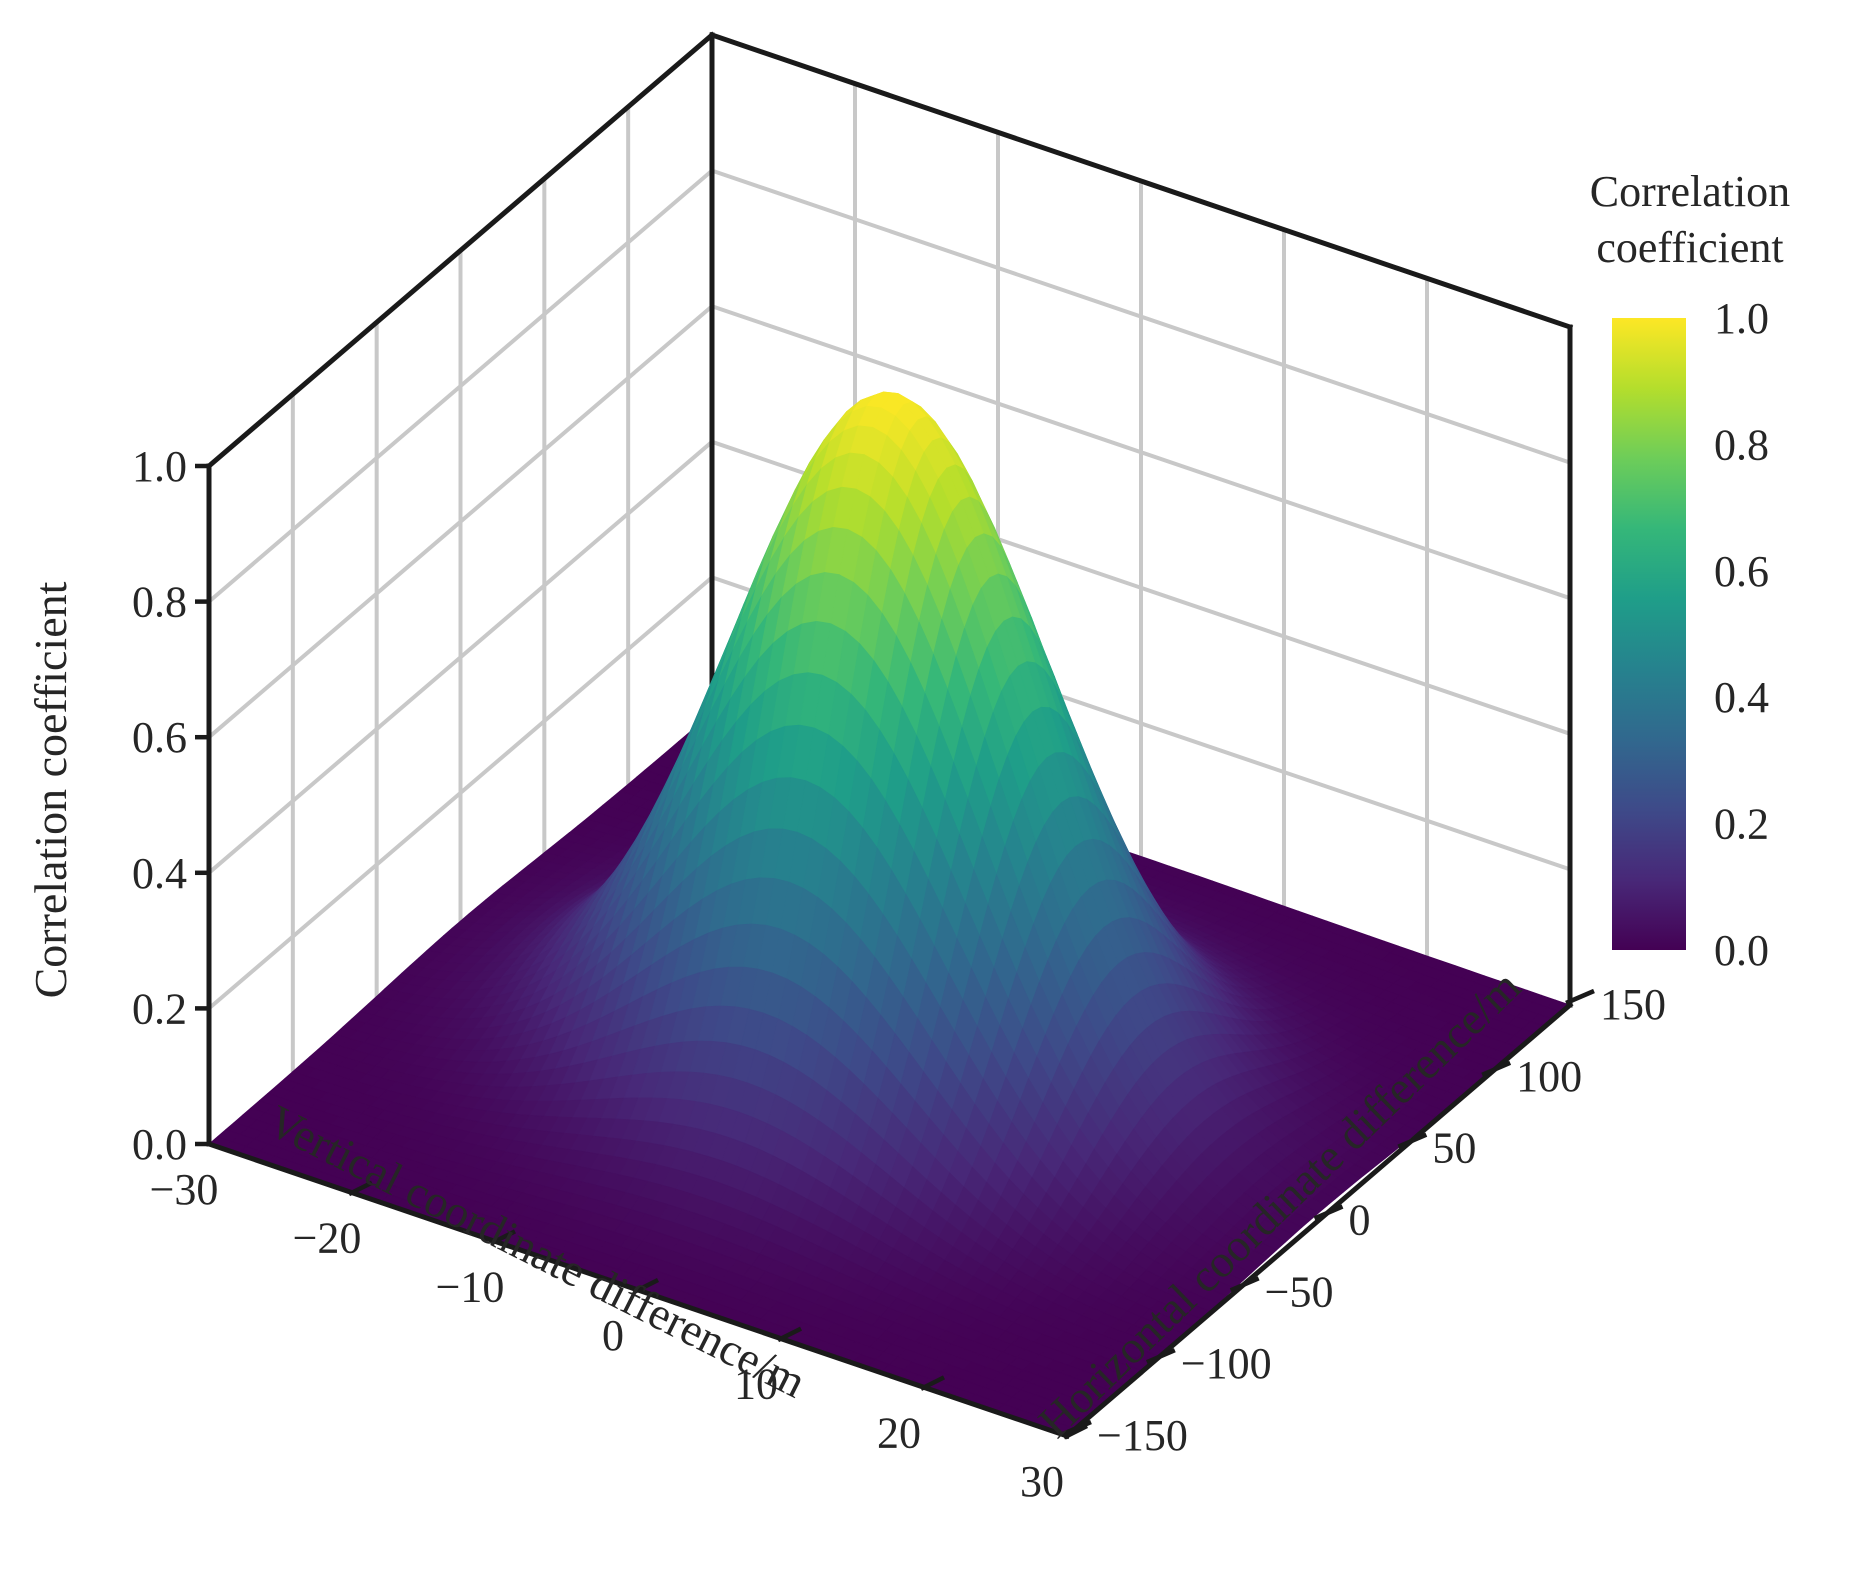 The image size is (1849, 1594). Describe the element at coordinates (159, 466) in the screenshot. I see `z-tick-label: 1.0` at that location.